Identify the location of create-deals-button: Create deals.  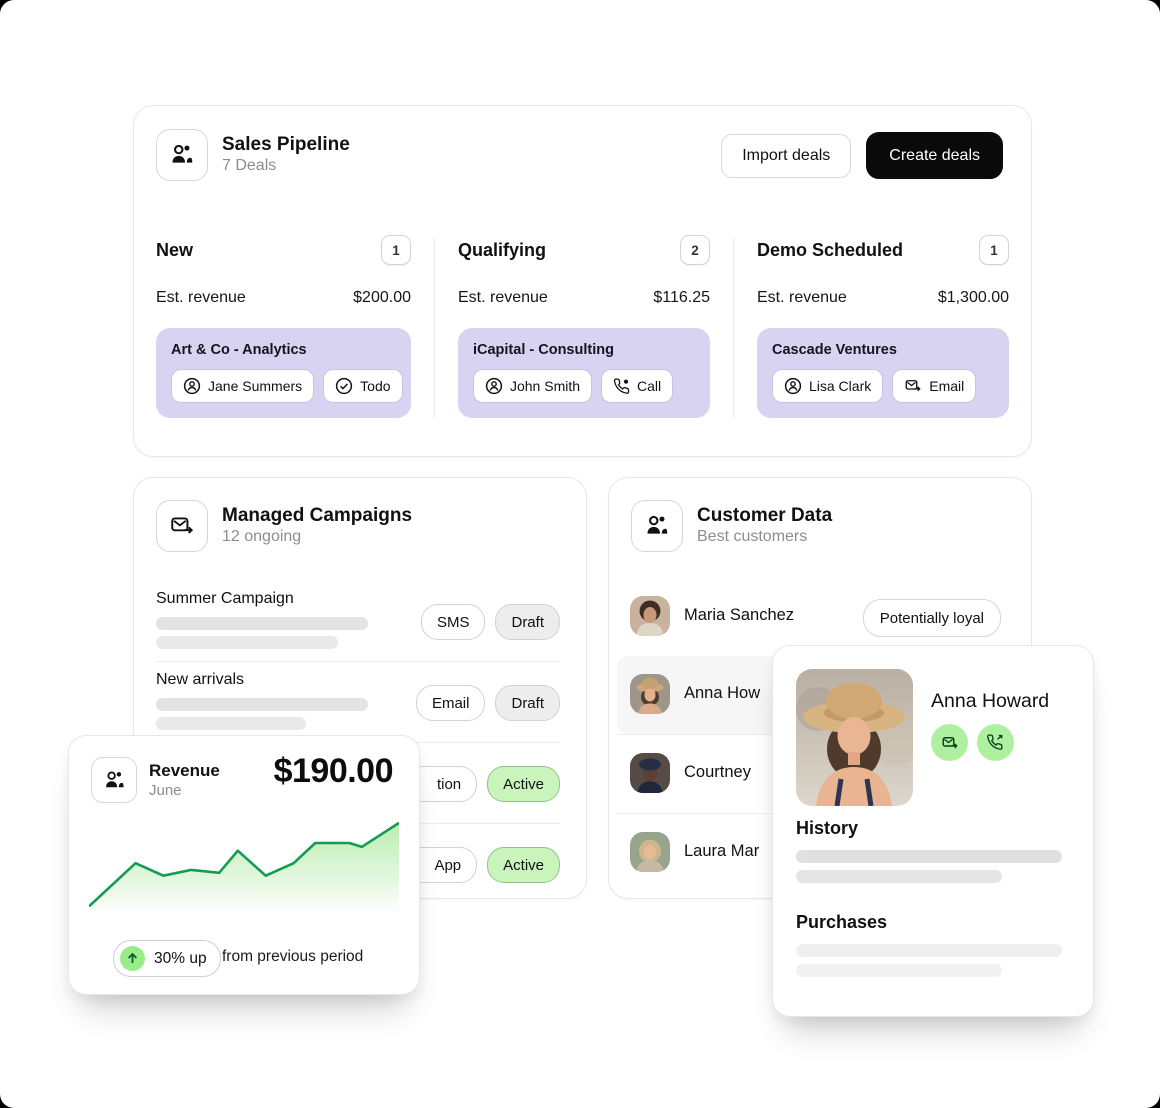
(934, 155).